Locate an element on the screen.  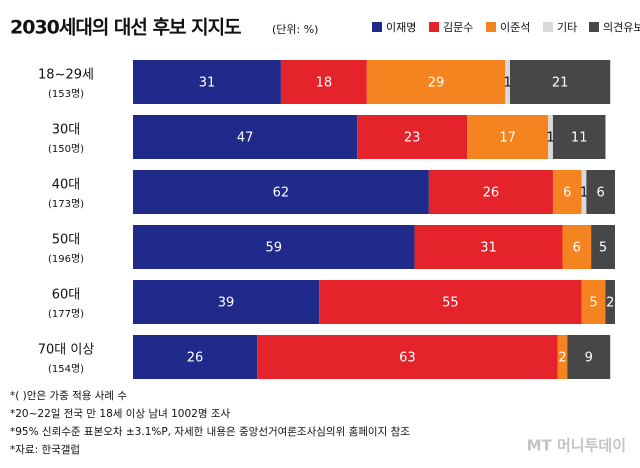
note: *자료: 한국갤럽 is located at coordinates (45, 449).